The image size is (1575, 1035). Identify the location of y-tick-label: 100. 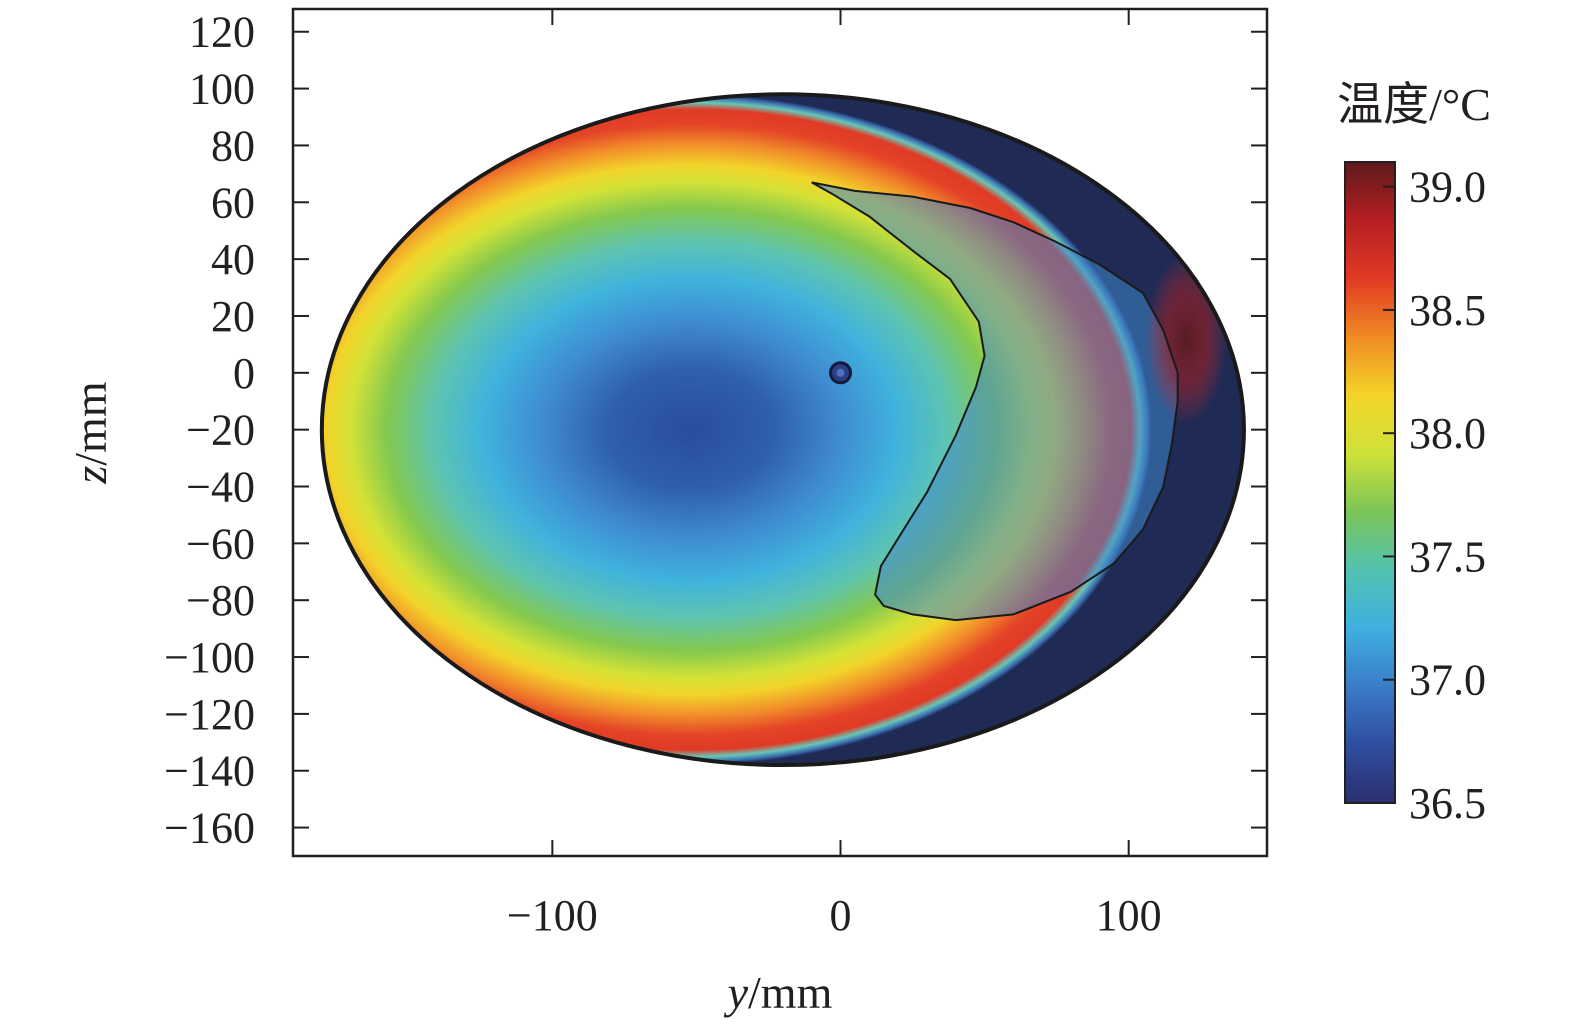
(222, 89).